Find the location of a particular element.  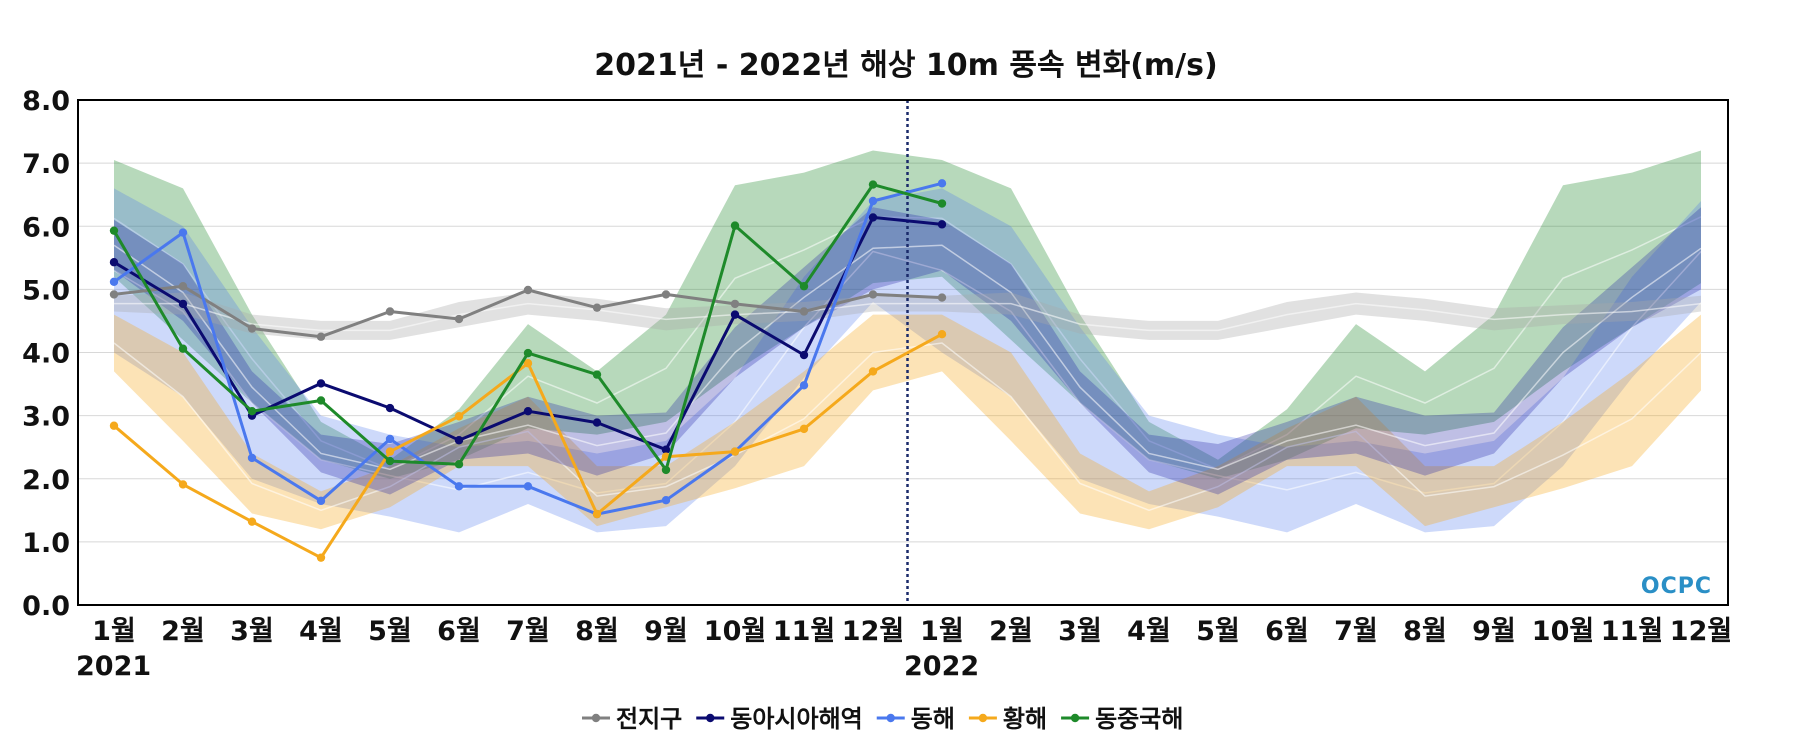

legend-label: 동중국해 is located at coordinates (1139, 719).